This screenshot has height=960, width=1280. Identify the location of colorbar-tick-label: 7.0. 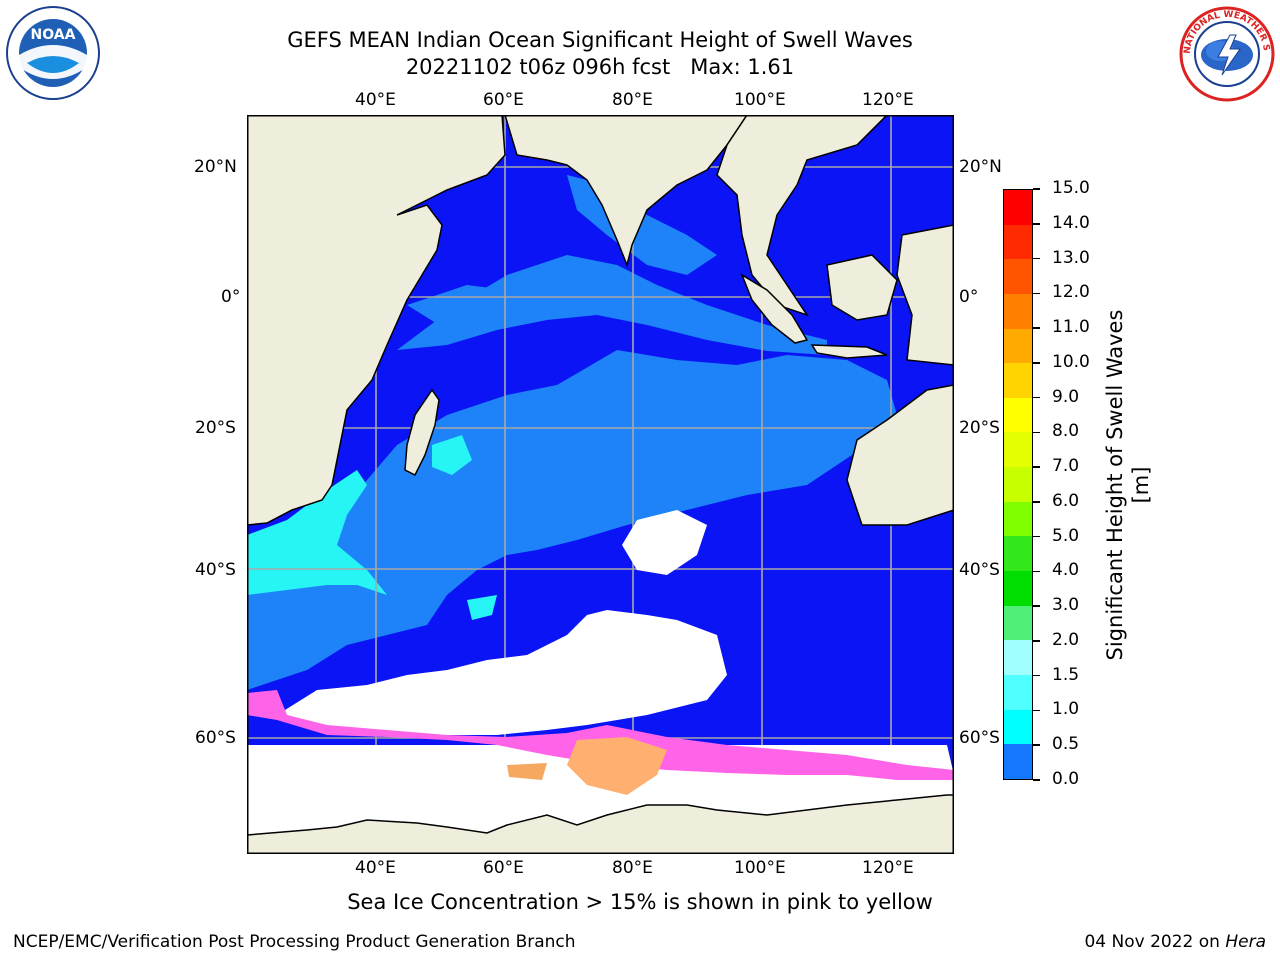
(1066, 466).